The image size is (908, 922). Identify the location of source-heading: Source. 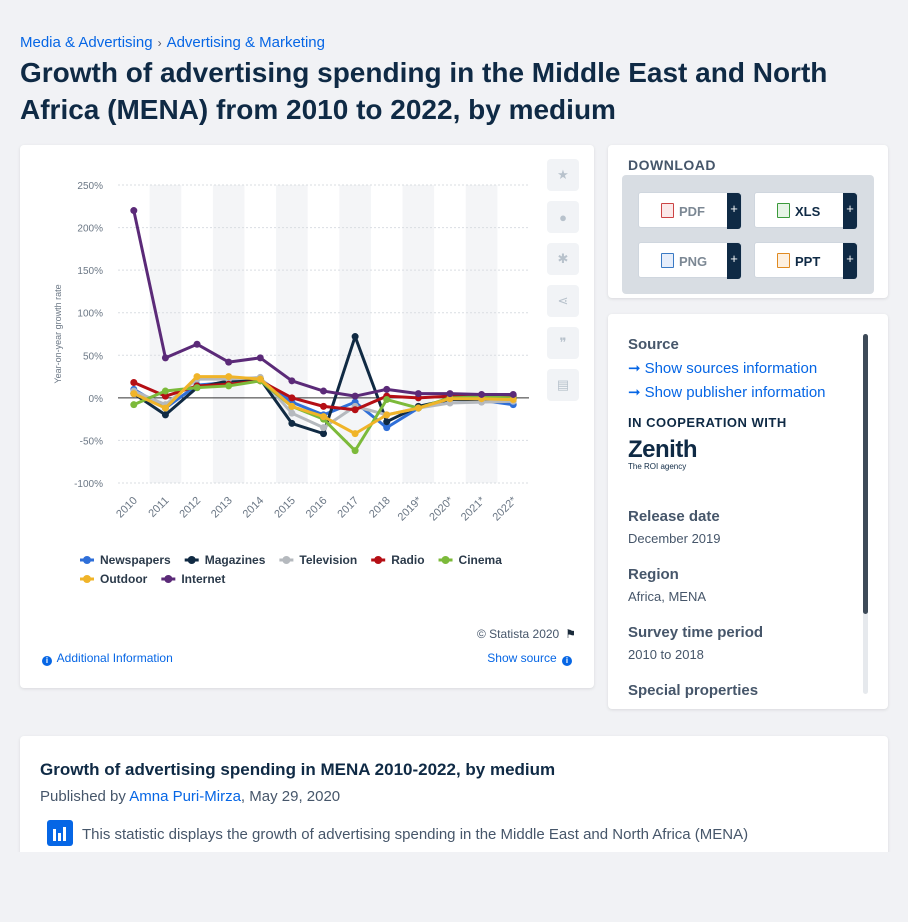
(653, 344).